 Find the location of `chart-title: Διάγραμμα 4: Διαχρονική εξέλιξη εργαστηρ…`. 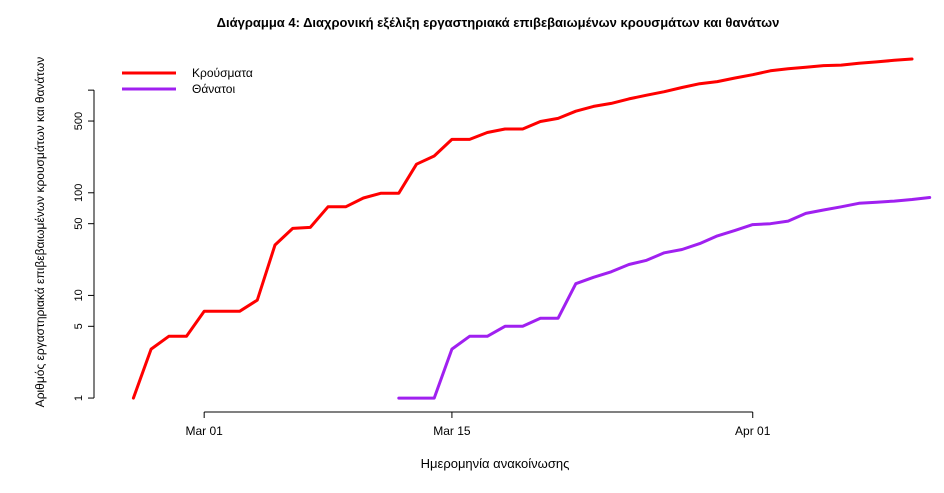

chart-title: Διάγραμμα 4: Διαχρονική εξέλιξη εργαστηρ… is located at coordinates (498, 22).